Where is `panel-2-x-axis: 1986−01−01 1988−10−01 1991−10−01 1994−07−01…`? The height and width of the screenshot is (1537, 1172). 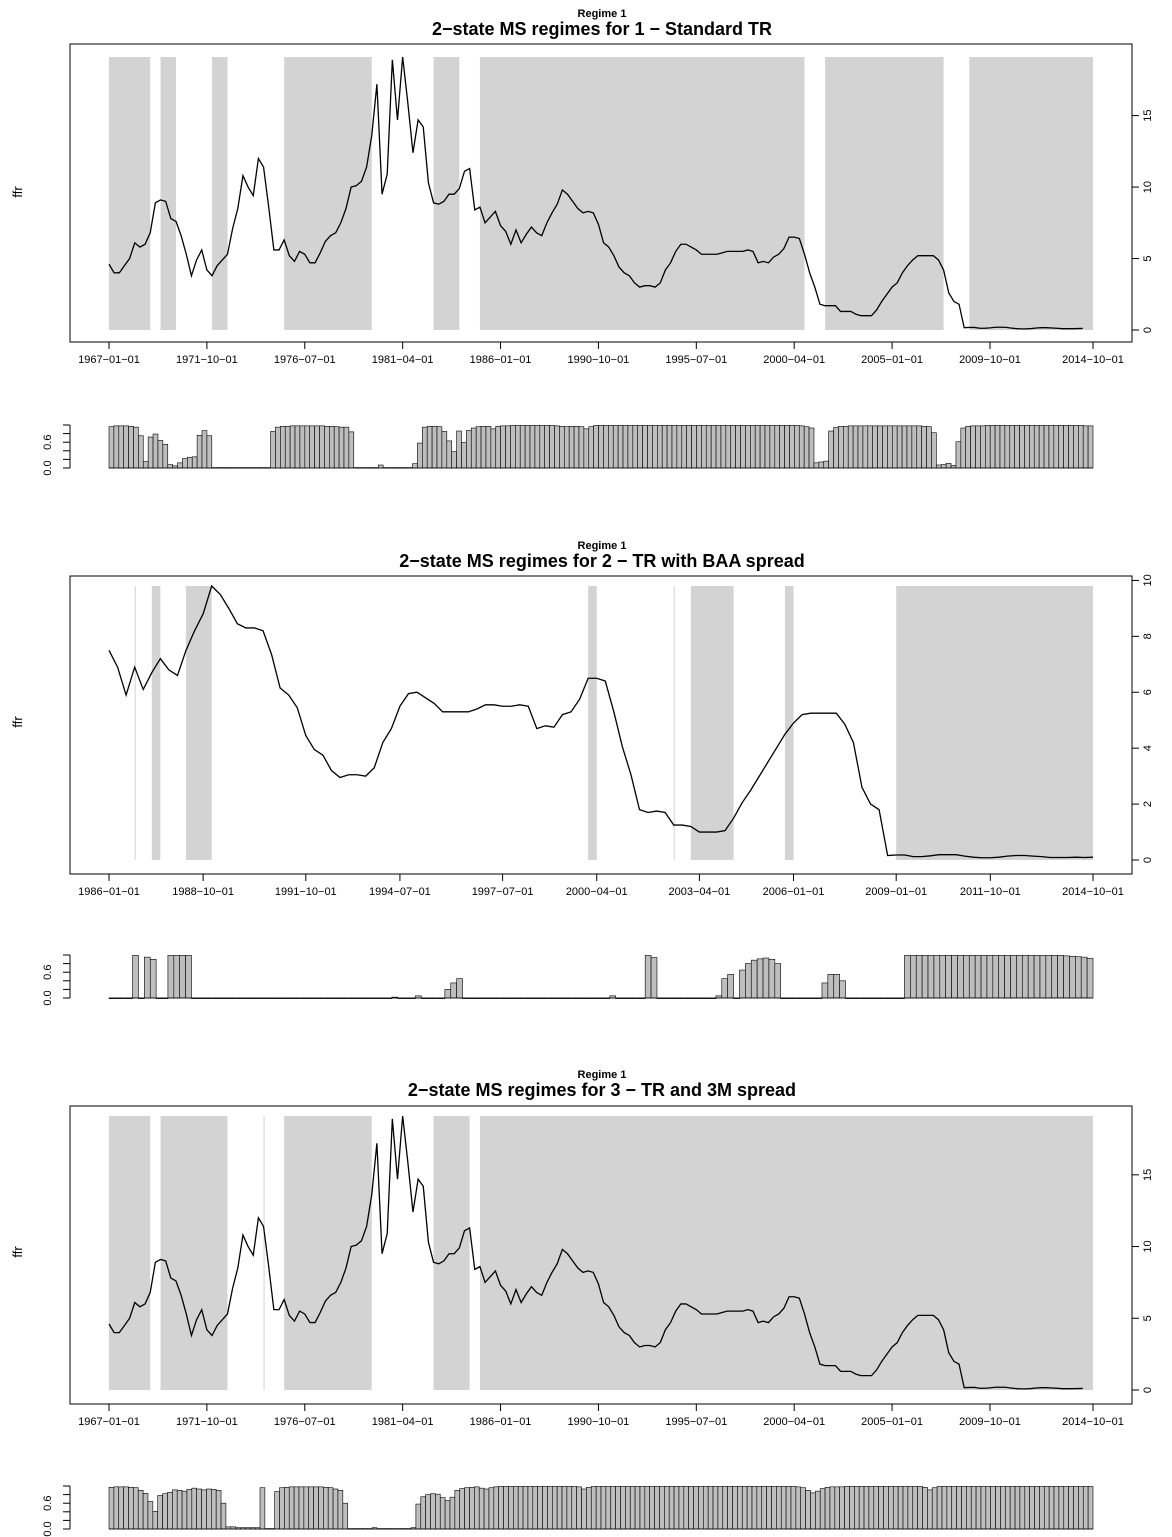
panel-2-x-axis: 1986−01−01 1988−10−01 1991−10−01 1994−07−01… is located at coordinates (601, 885).